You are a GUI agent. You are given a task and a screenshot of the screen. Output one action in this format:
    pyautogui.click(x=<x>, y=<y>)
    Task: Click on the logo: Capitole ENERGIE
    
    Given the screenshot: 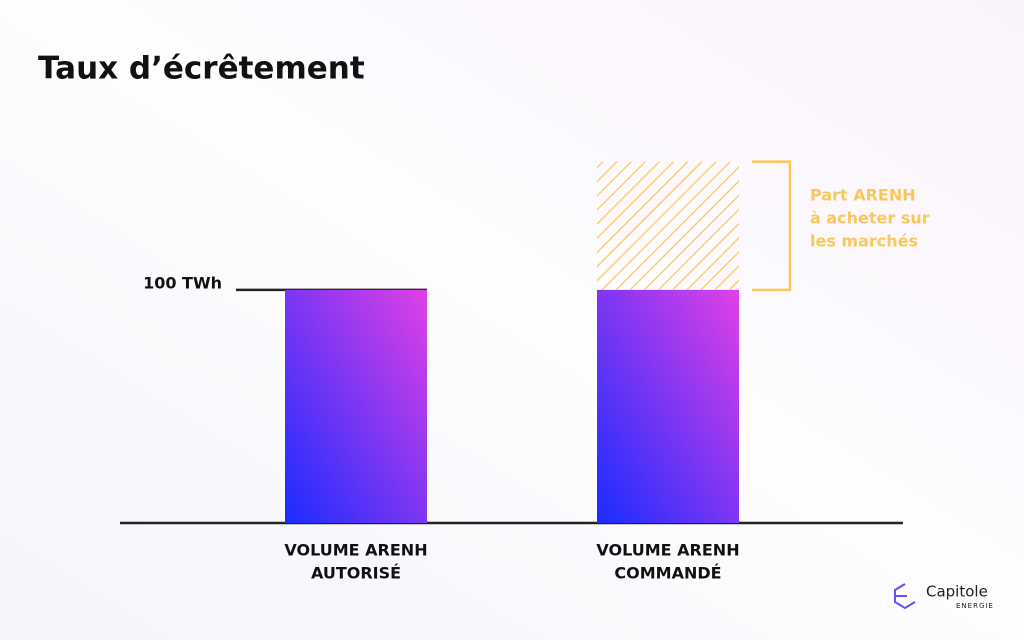 What is the action you would take?
    pyautogui.click(x=944, y=596)
    